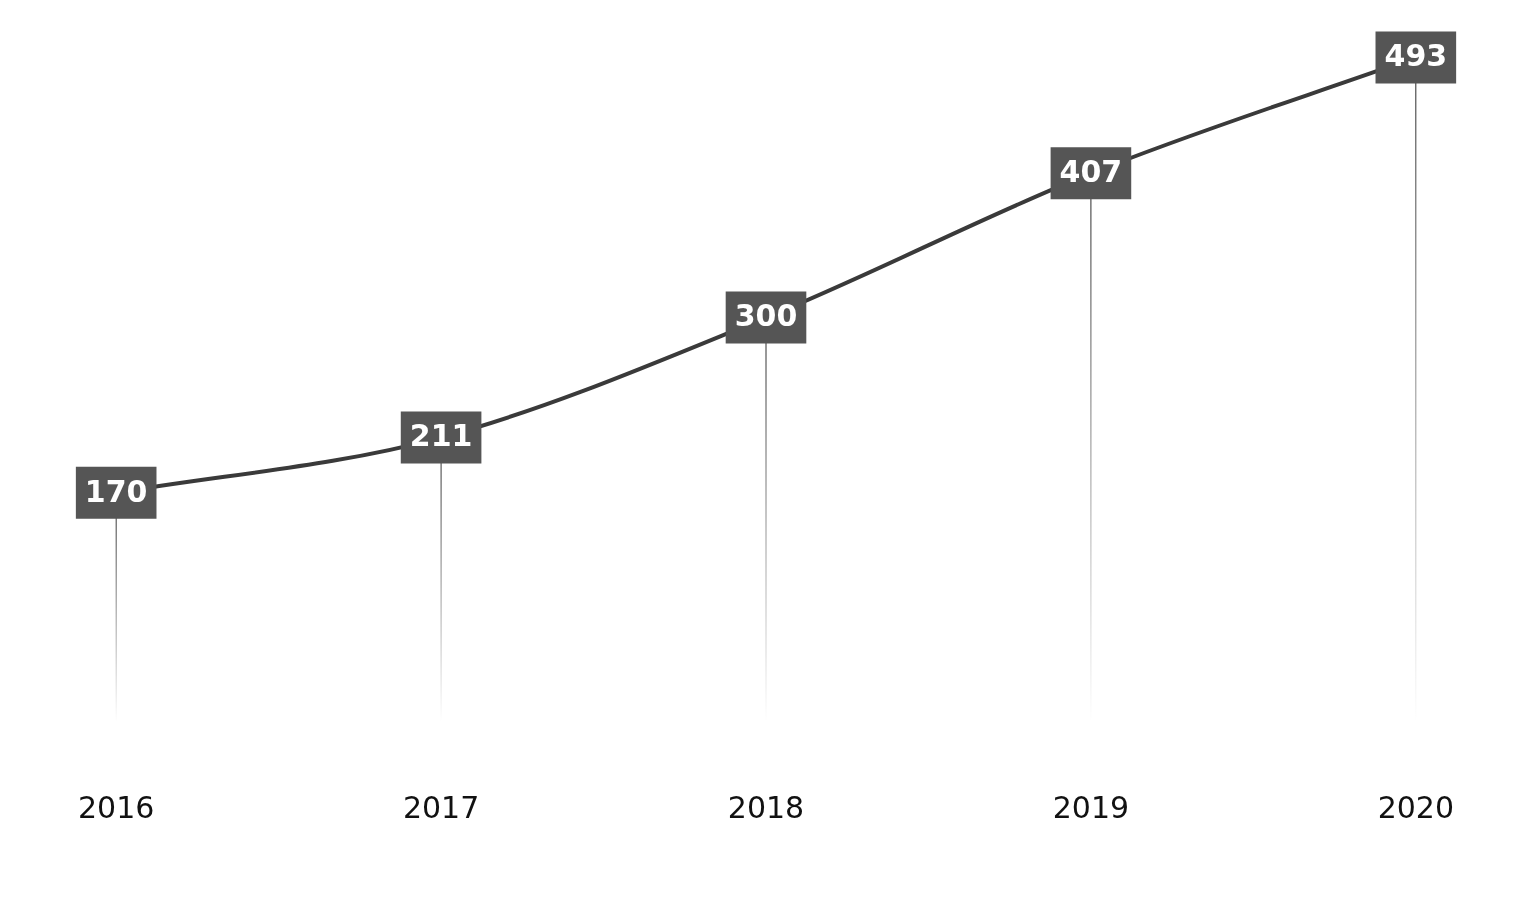 Image resolution: width=1532 pixels, height=920 pixels. What do you see at coordinates (1416, 56) in the screenshot?
I see `data-label: 493` at bounding box center [1416, 56].